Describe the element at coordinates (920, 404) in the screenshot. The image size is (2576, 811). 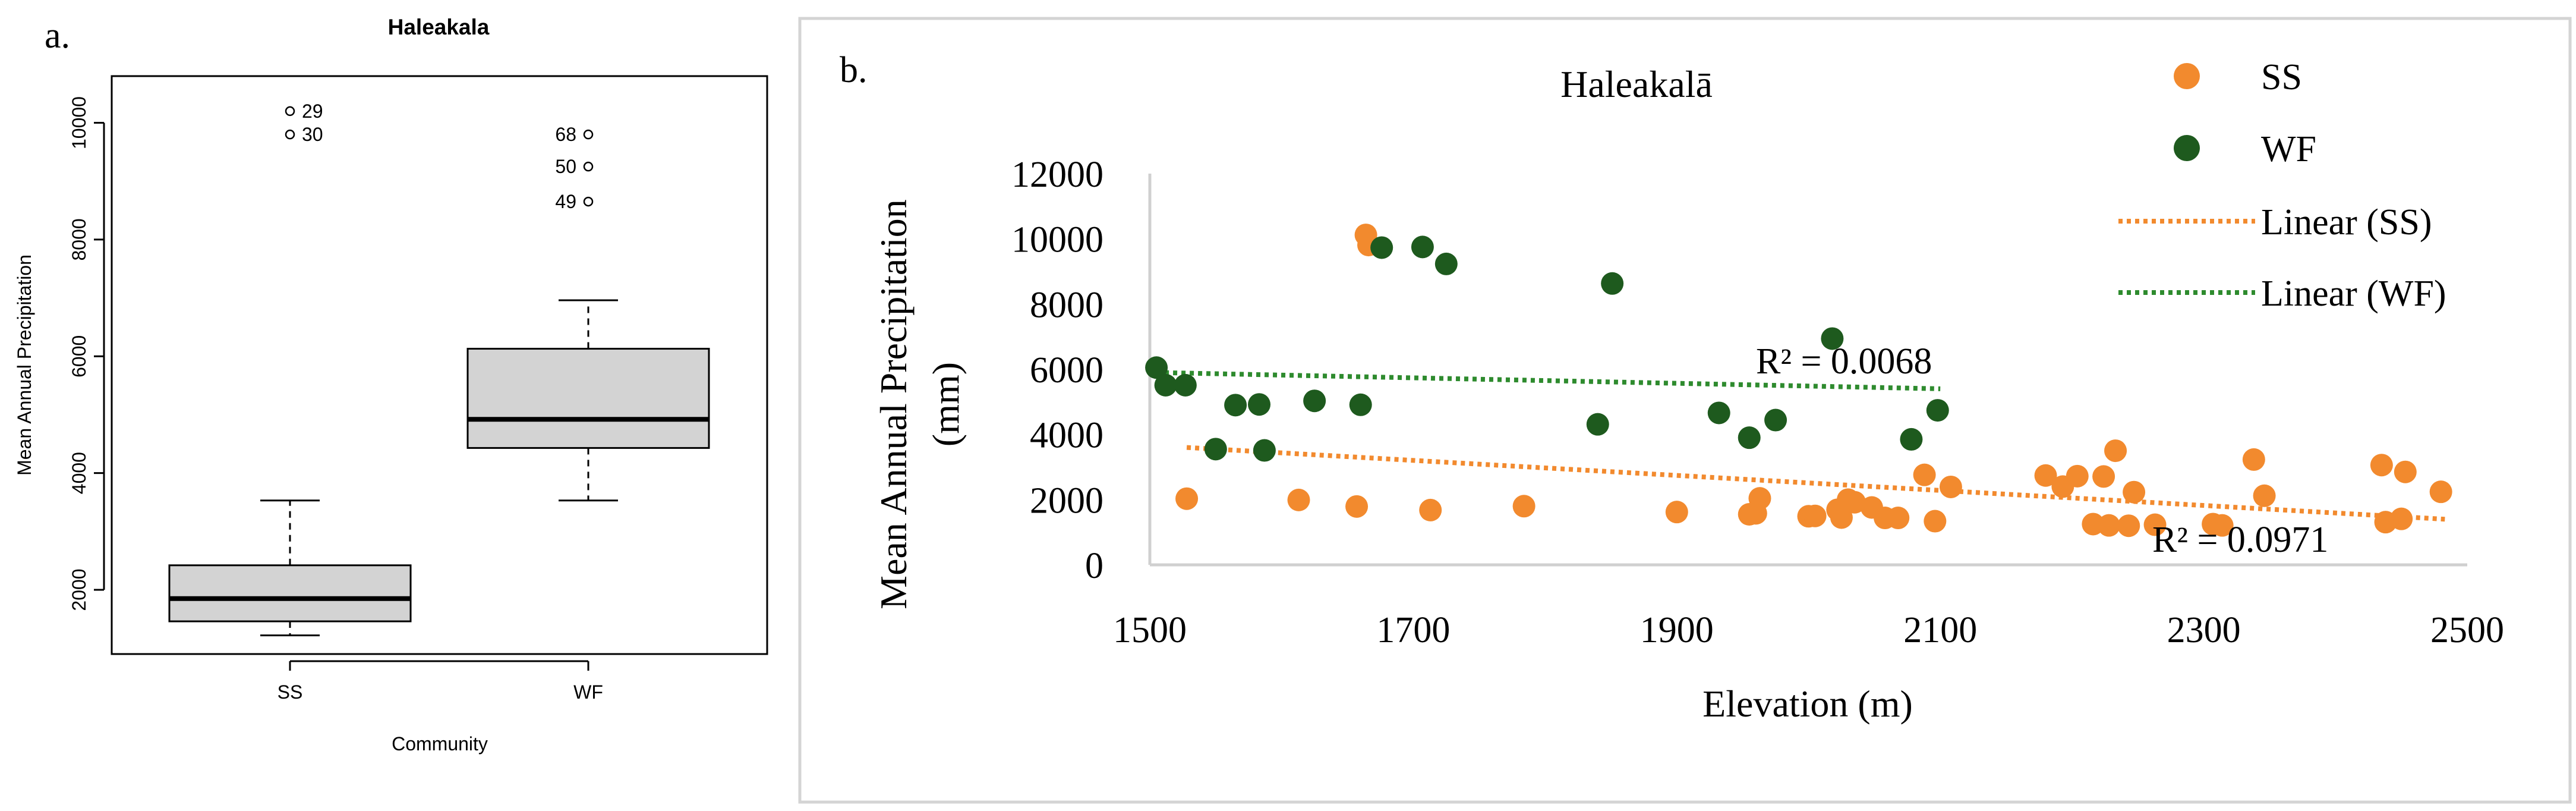
I see `panel-b-y-axis-label: Mean Annual Precipitation (mm)` at that location.